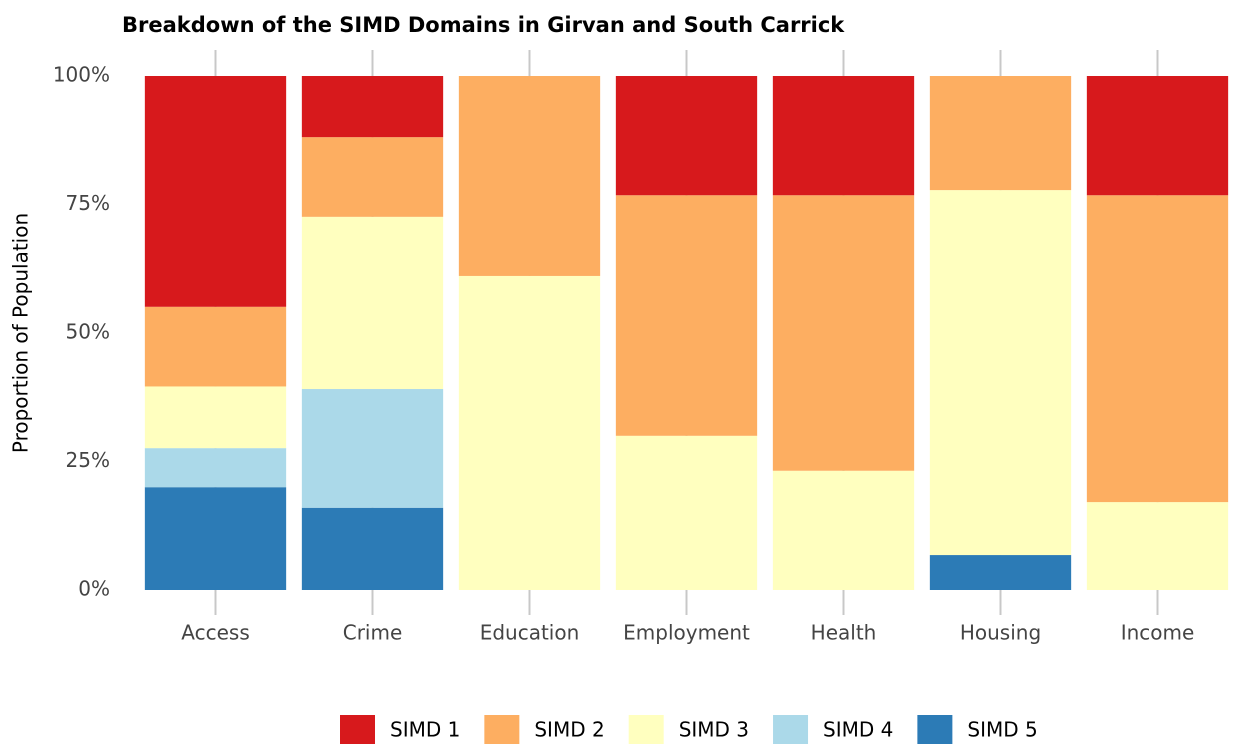  What do you see at coordinates (1158, 633) in the screenshot?
I see `x-tick-label: Income` at bounding box center [1158, 633].